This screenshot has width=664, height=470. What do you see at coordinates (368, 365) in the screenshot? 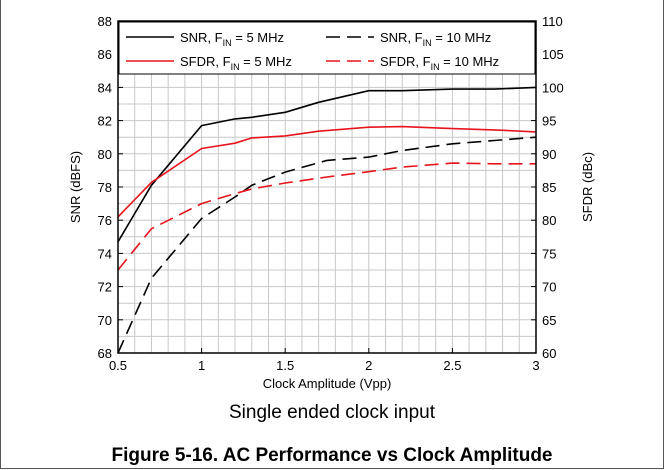
I see `x-tick-label: 2` at bounding box center [368, 365].